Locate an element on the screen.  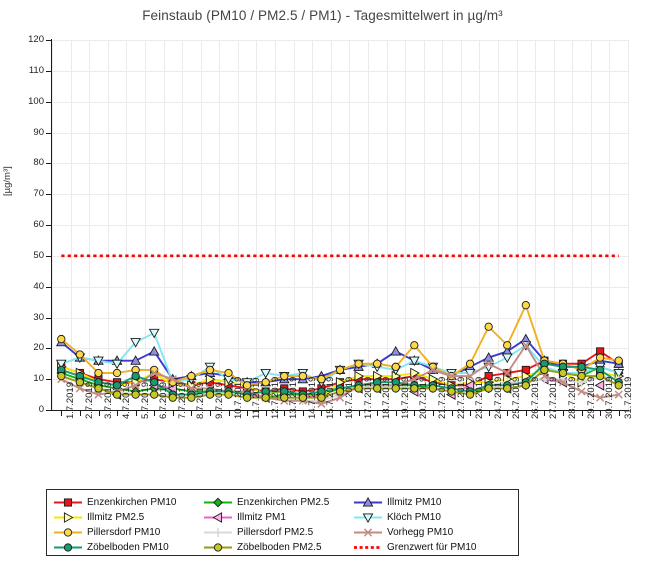
legend-item: Grenzwert für PM10 is located at coordinates (433, 547).